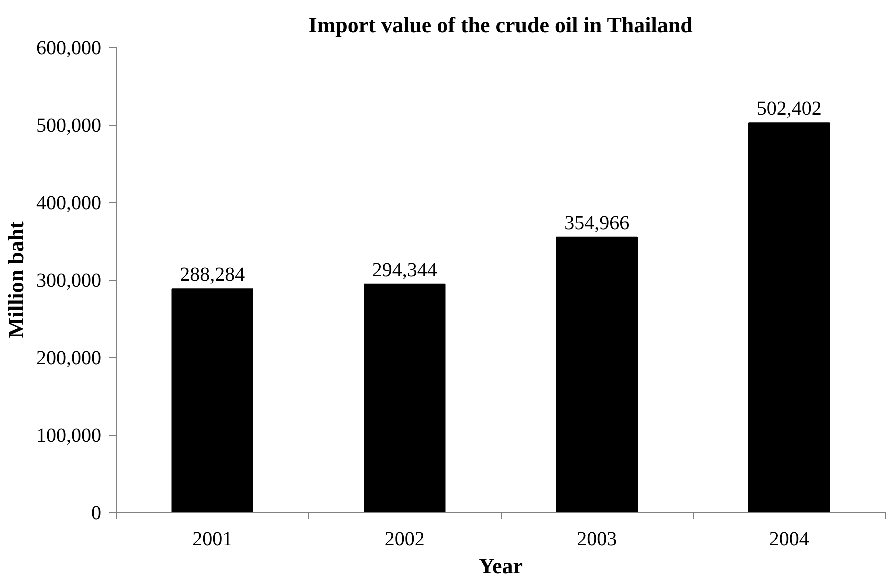 The width and height of the screenshot is (893, 581). What do you see at coordinates (69, 126) in the screenshot?
I see `y-tick-label: 500,000` at bounding box center [69, 126].